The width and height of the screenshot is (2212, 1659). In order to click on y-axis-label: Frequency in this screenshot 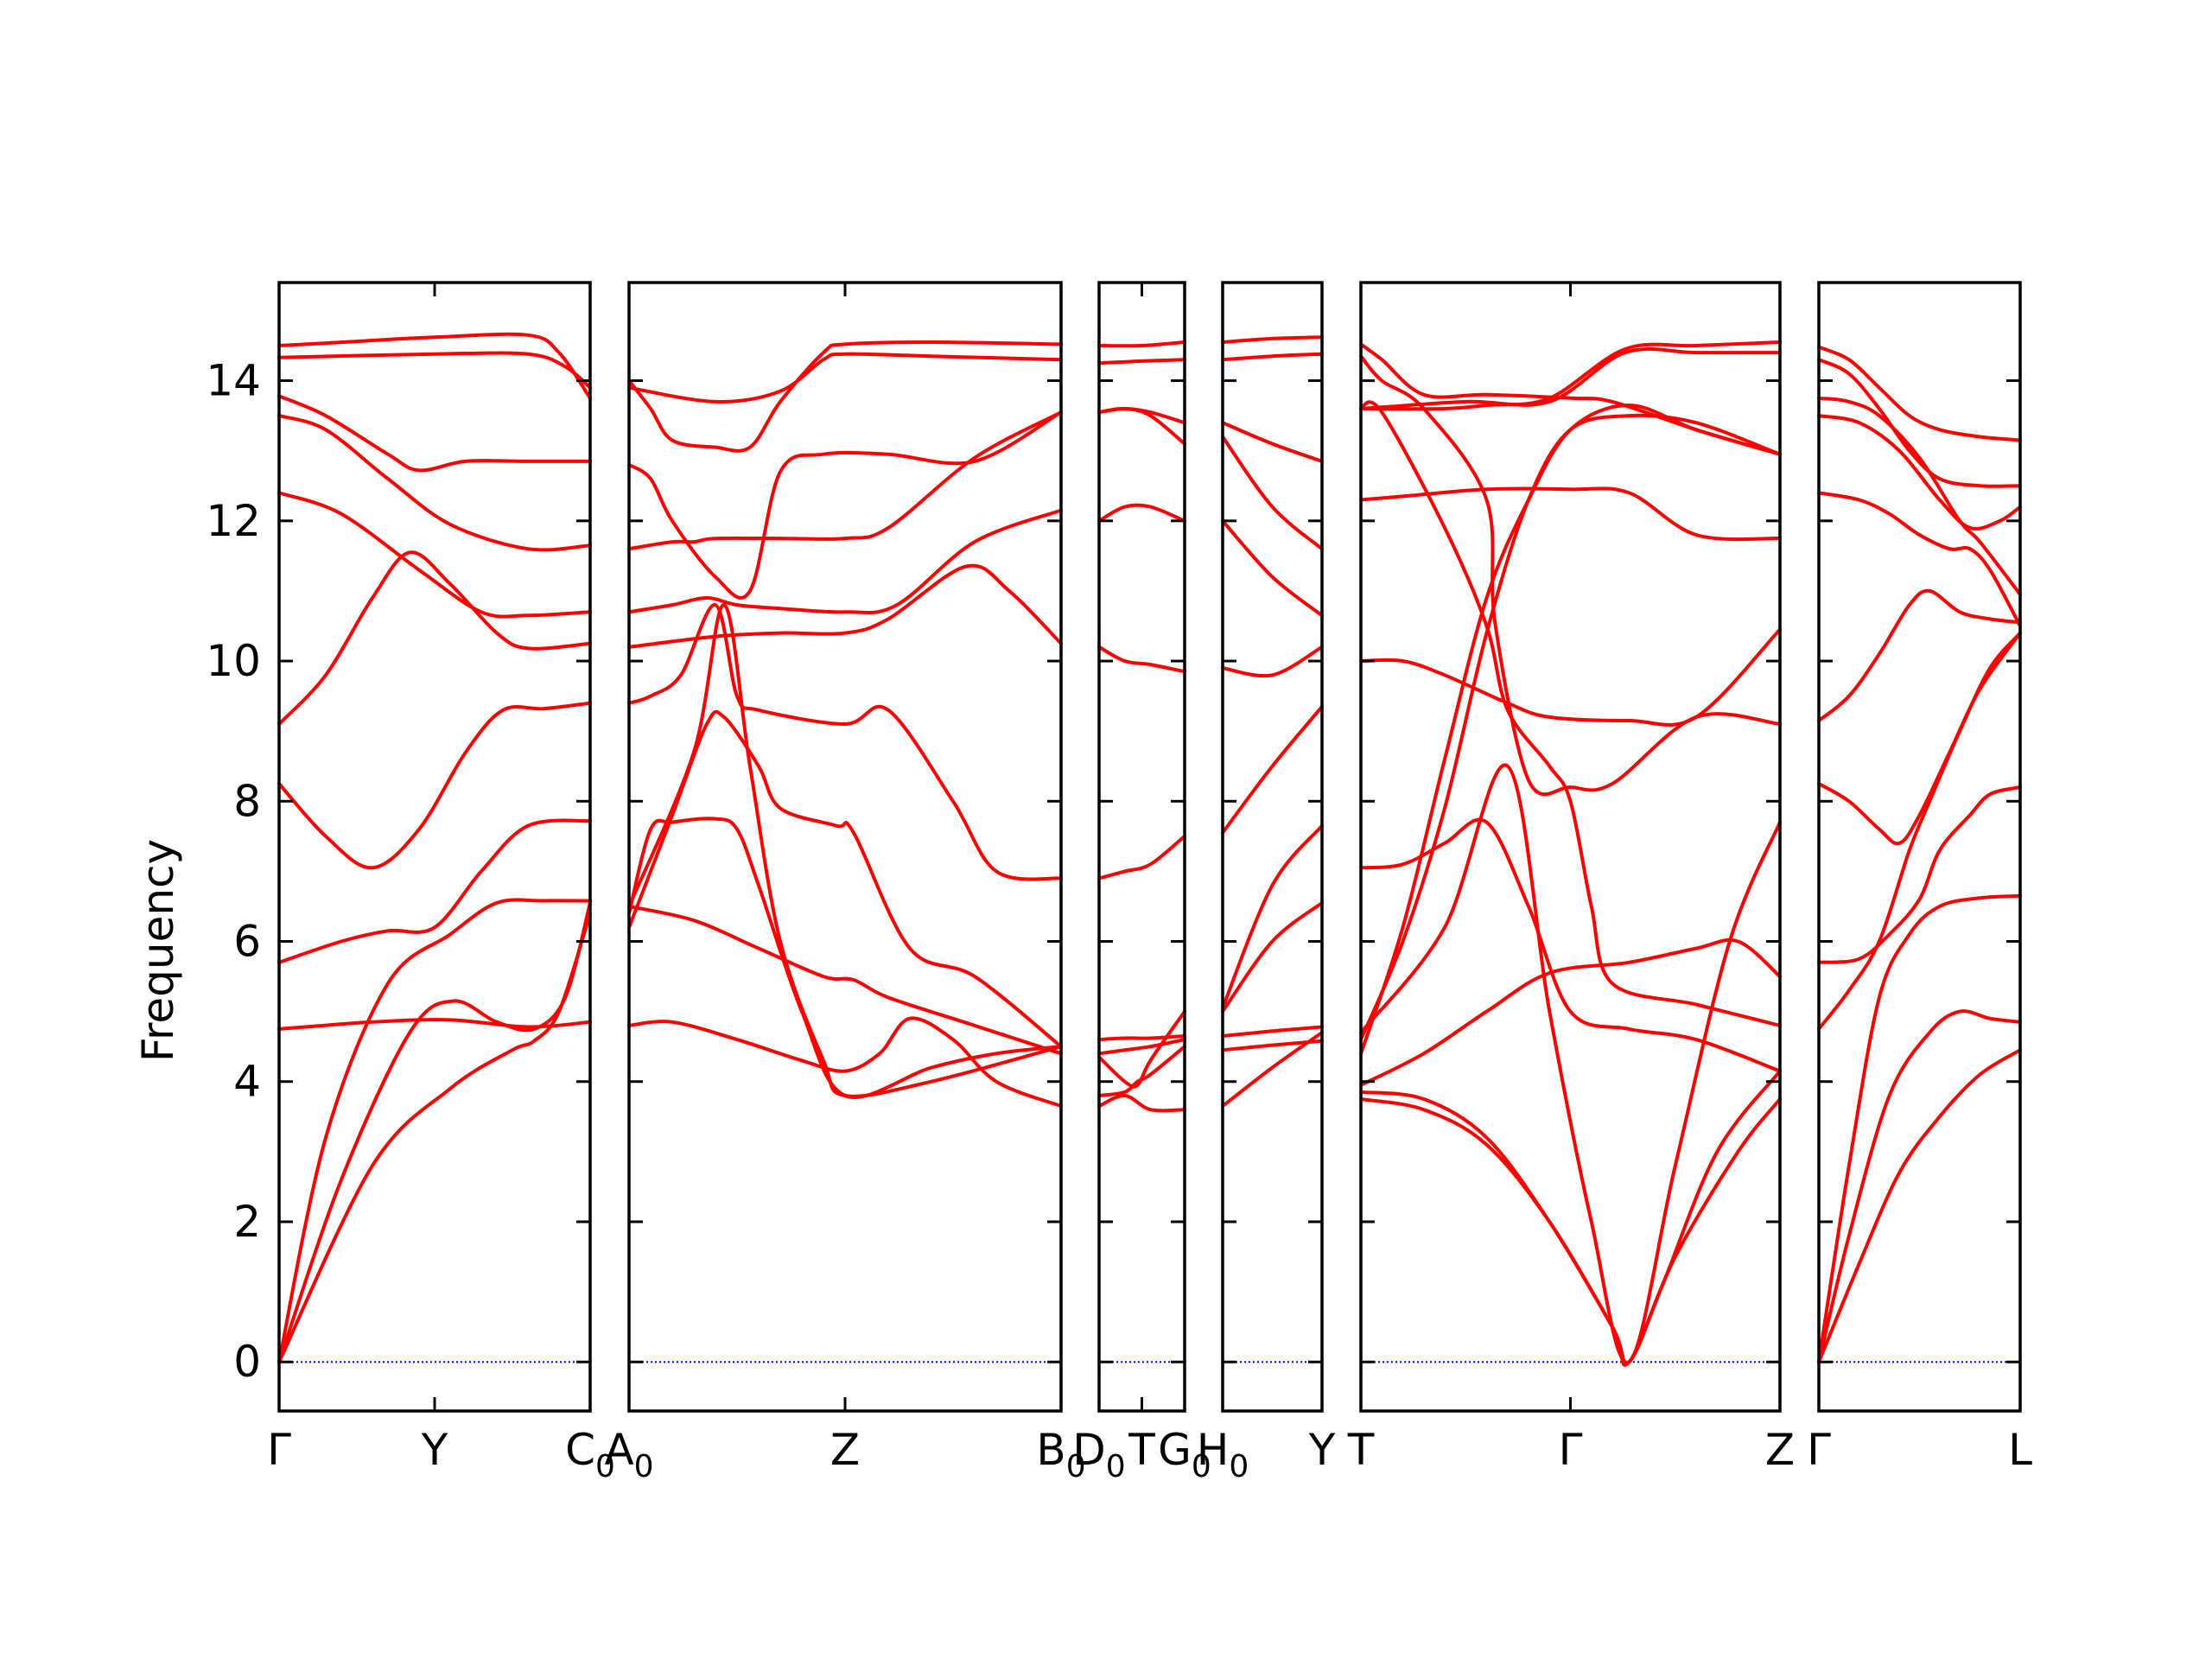, I will do `click(158, 950)`.